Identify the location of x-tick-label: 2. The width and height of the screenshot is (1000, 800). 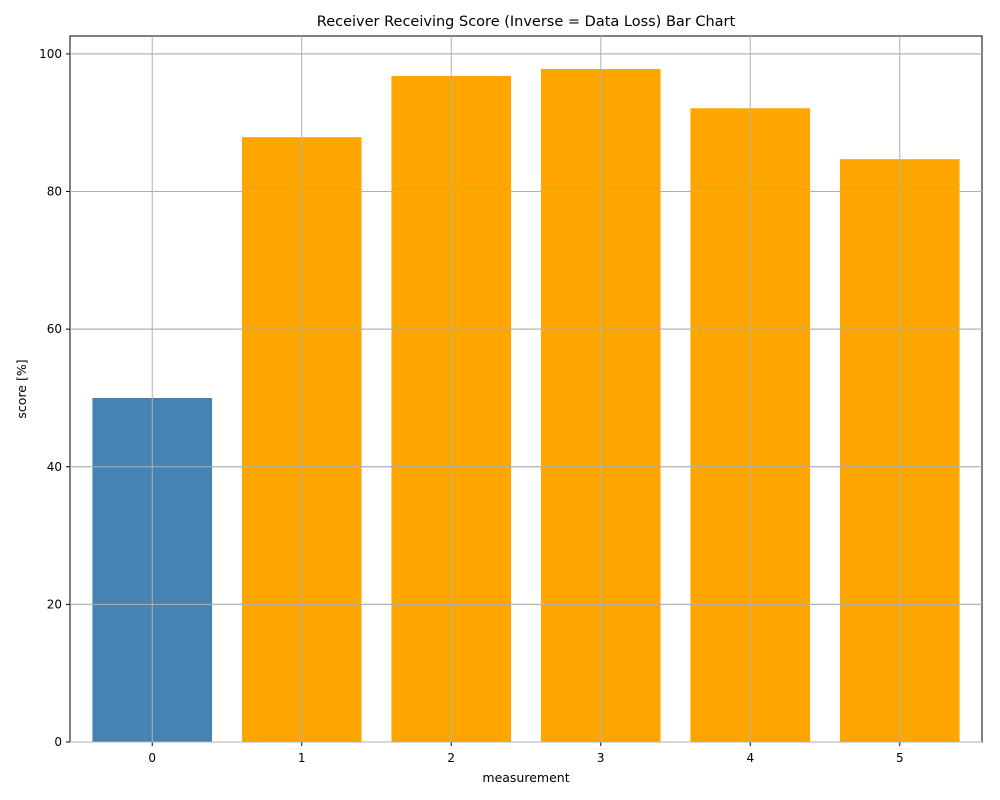
(451, 758).